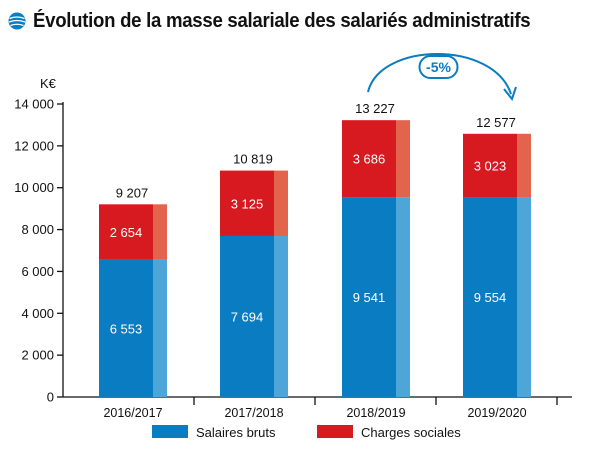 Image resolution: width=589 pixels, height=461 pixels. I want to click on x-tick-label: 2019/2020, so click(496, 413).